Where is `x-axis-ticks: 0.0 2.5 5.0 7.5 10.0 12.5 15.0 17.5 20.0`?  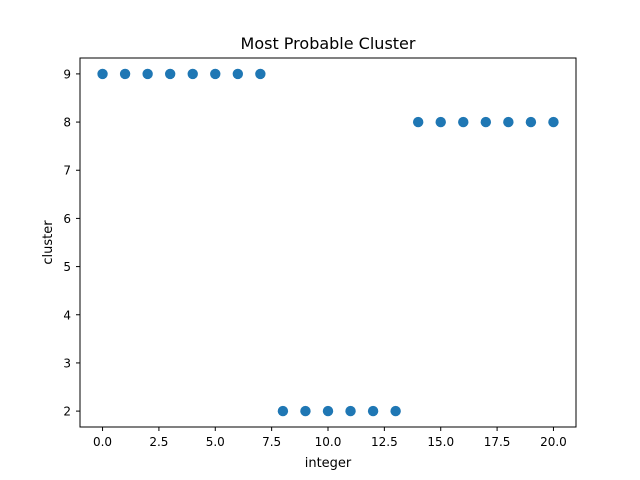
x-axis-ticks: 0.0 2.5 5.0 7.5 10.0 12.5 15.0 17.5 20.0 is located at coordinates (330, 438).